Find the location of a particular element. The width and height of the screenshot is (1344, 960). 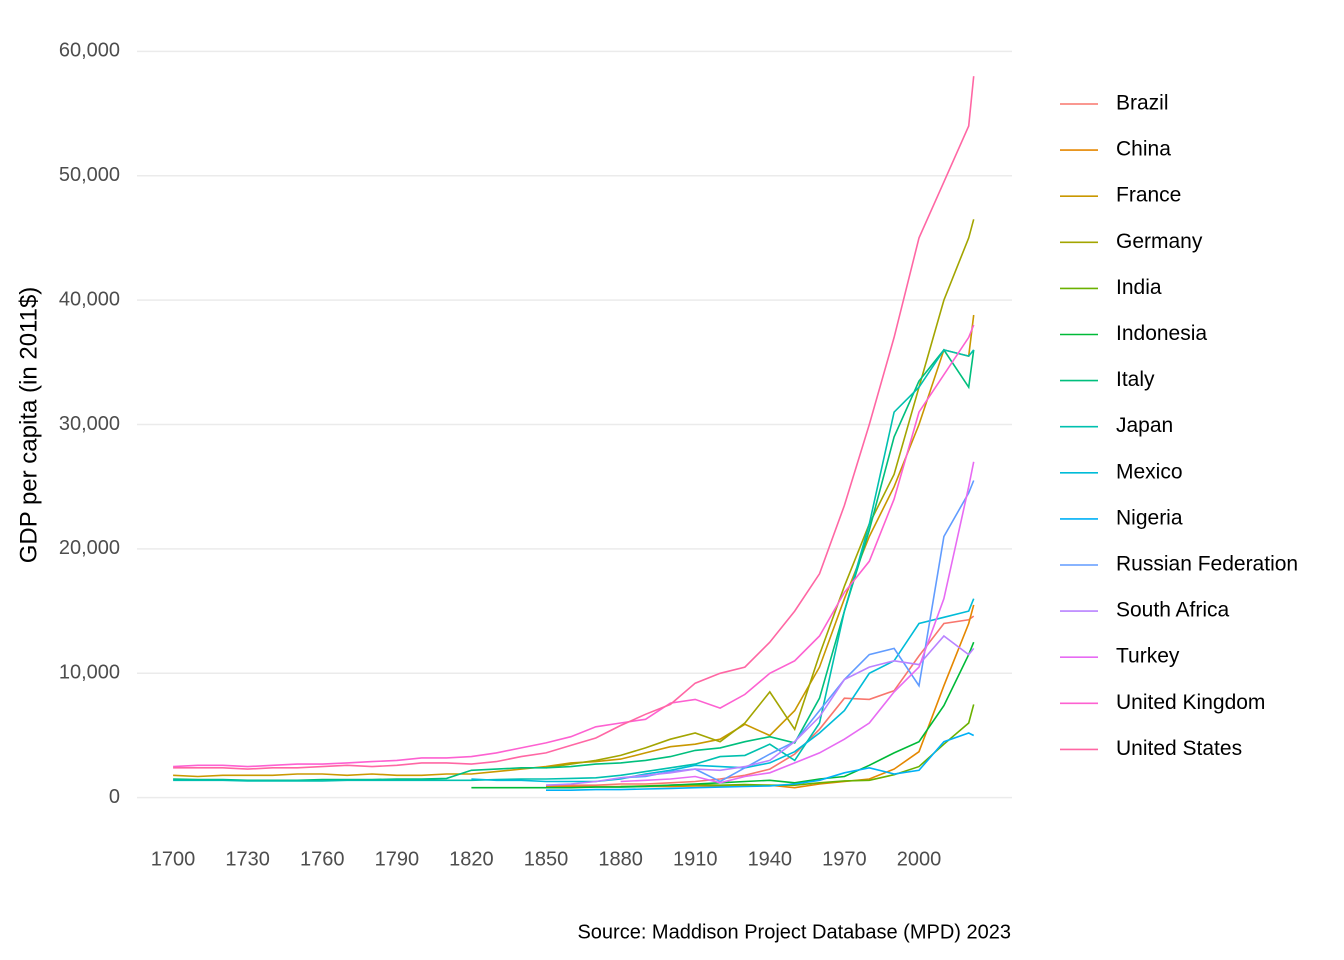

x-tick-label: 1820 is located at coordinates (471, 859).